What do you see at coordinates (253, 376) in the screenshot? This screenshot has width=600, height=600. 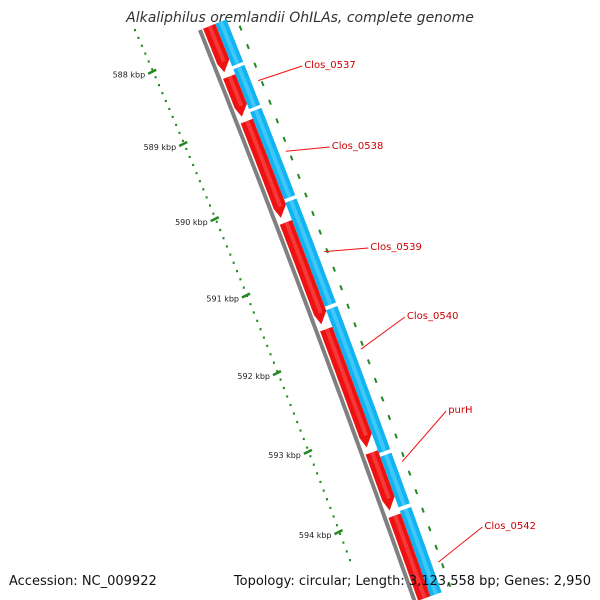 I see `scale-label: 592 kbp` at bounding box center [253, 376].